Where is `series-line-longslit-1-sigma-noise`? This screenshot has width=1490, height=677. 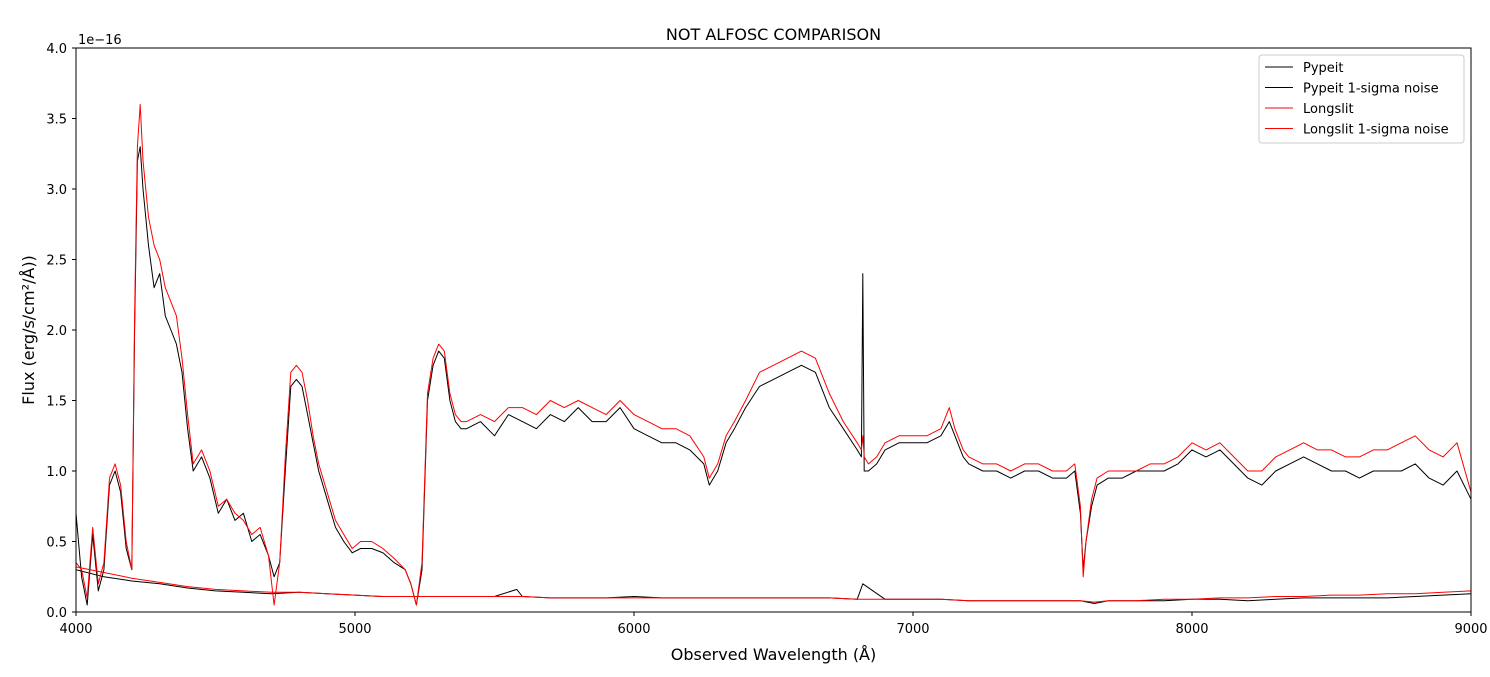
series-line-longslit-1-sigma-noise is located at coordinates (773, 584).